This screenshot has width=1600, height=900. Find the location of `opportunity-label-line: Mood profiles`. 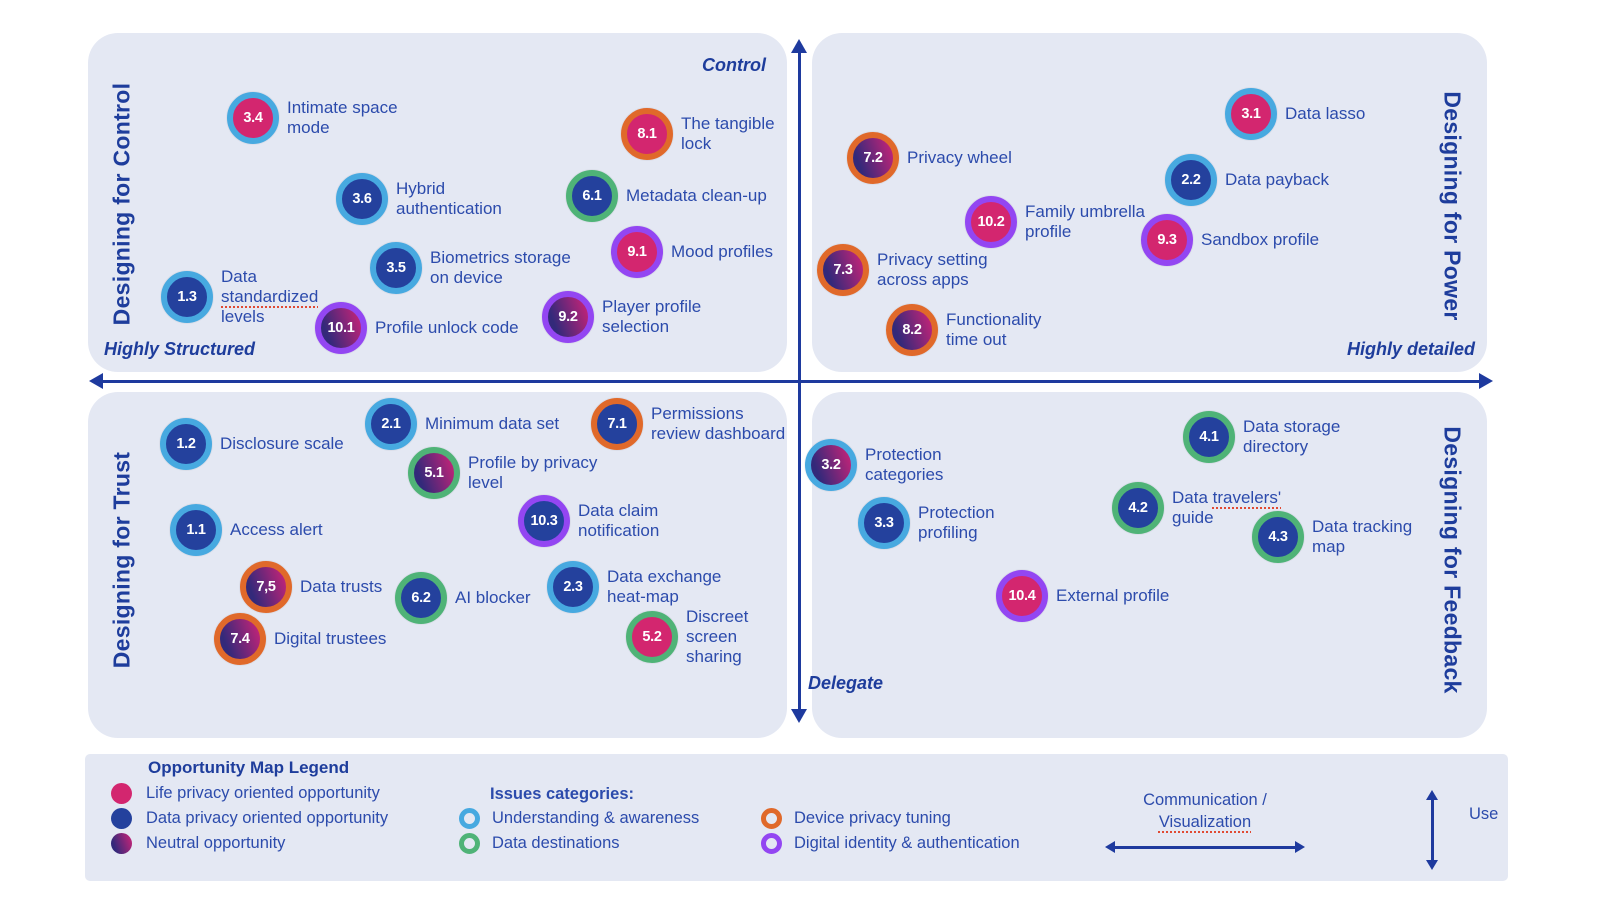

opportunity-label-line: Mood profiles is located at coordinates (722, 251).